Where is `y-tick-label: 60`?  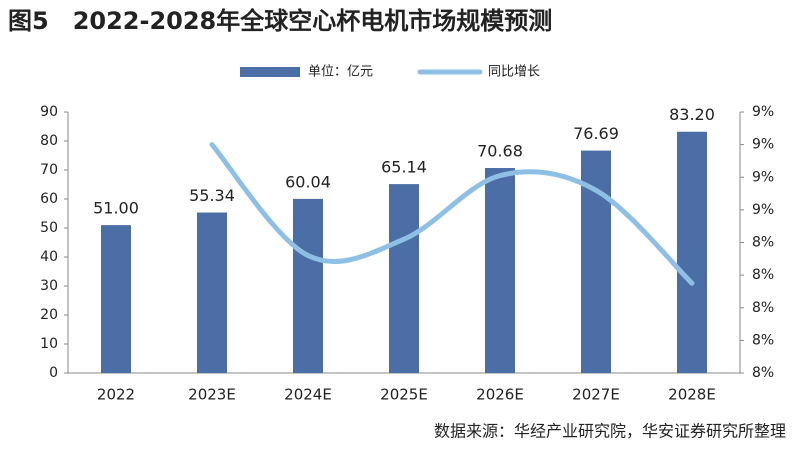
y-tick-label: 60 is located at coordinates (49, 199).